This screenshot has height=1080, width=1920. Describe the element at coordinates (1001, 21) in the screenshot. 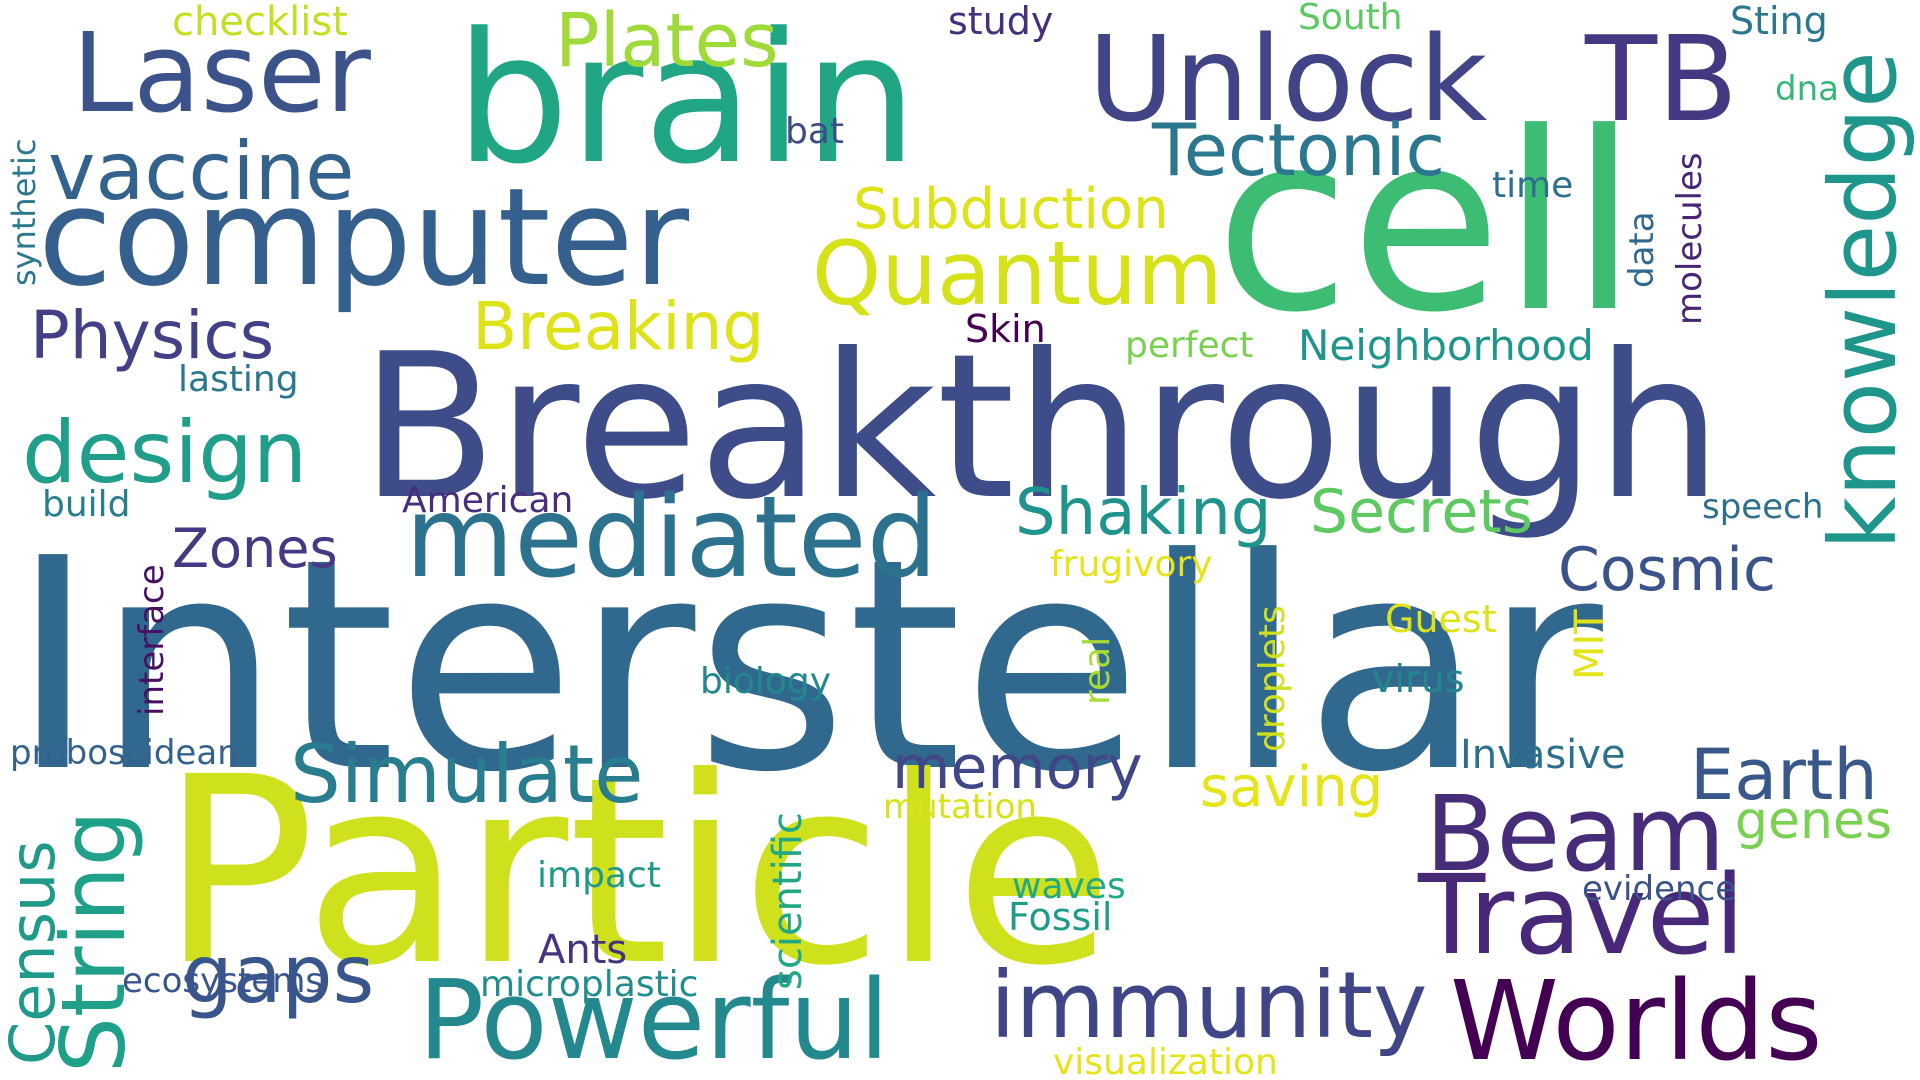

I see `word-study: study` at that location.